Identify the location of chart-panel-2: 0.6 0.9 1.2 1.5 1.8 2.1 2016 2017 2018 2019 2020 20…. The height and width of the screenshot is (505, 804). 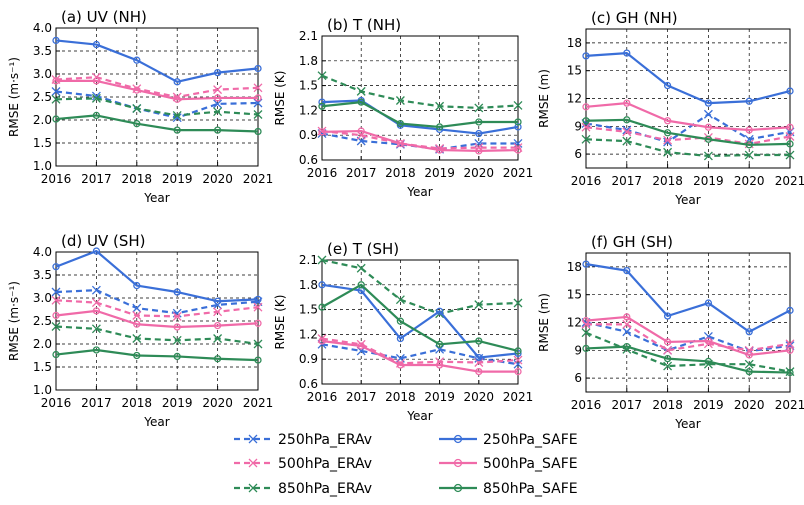
(403, 107).